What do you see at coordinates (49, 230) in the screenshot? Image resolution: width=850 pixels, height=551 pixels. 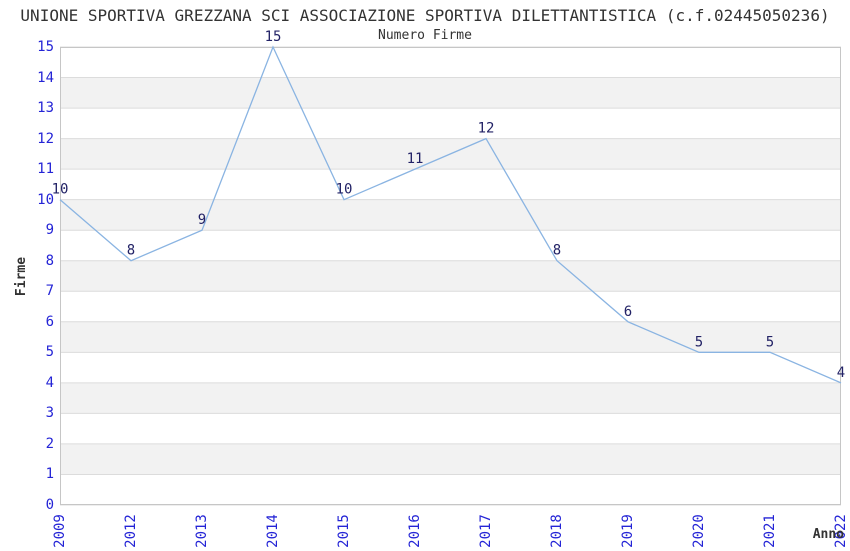 I see `y-tick-label: 9` at bounding box center [49, 230].